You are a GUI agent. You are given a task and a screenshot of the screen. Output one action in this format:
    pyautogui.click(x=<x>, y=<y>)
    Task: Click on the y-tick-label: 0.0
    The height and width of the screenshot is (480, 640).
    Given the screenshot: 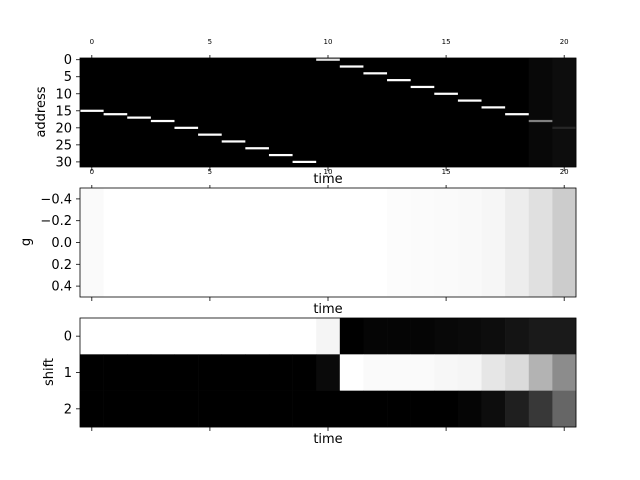 What is the action you would take?
    pyautogui.click(x=61, y=243)
    